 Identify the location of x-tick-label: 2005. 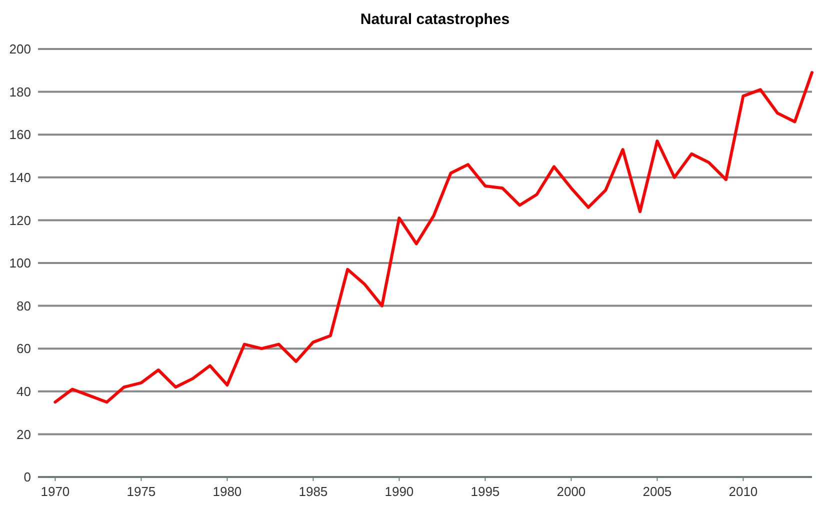
(657, 491).